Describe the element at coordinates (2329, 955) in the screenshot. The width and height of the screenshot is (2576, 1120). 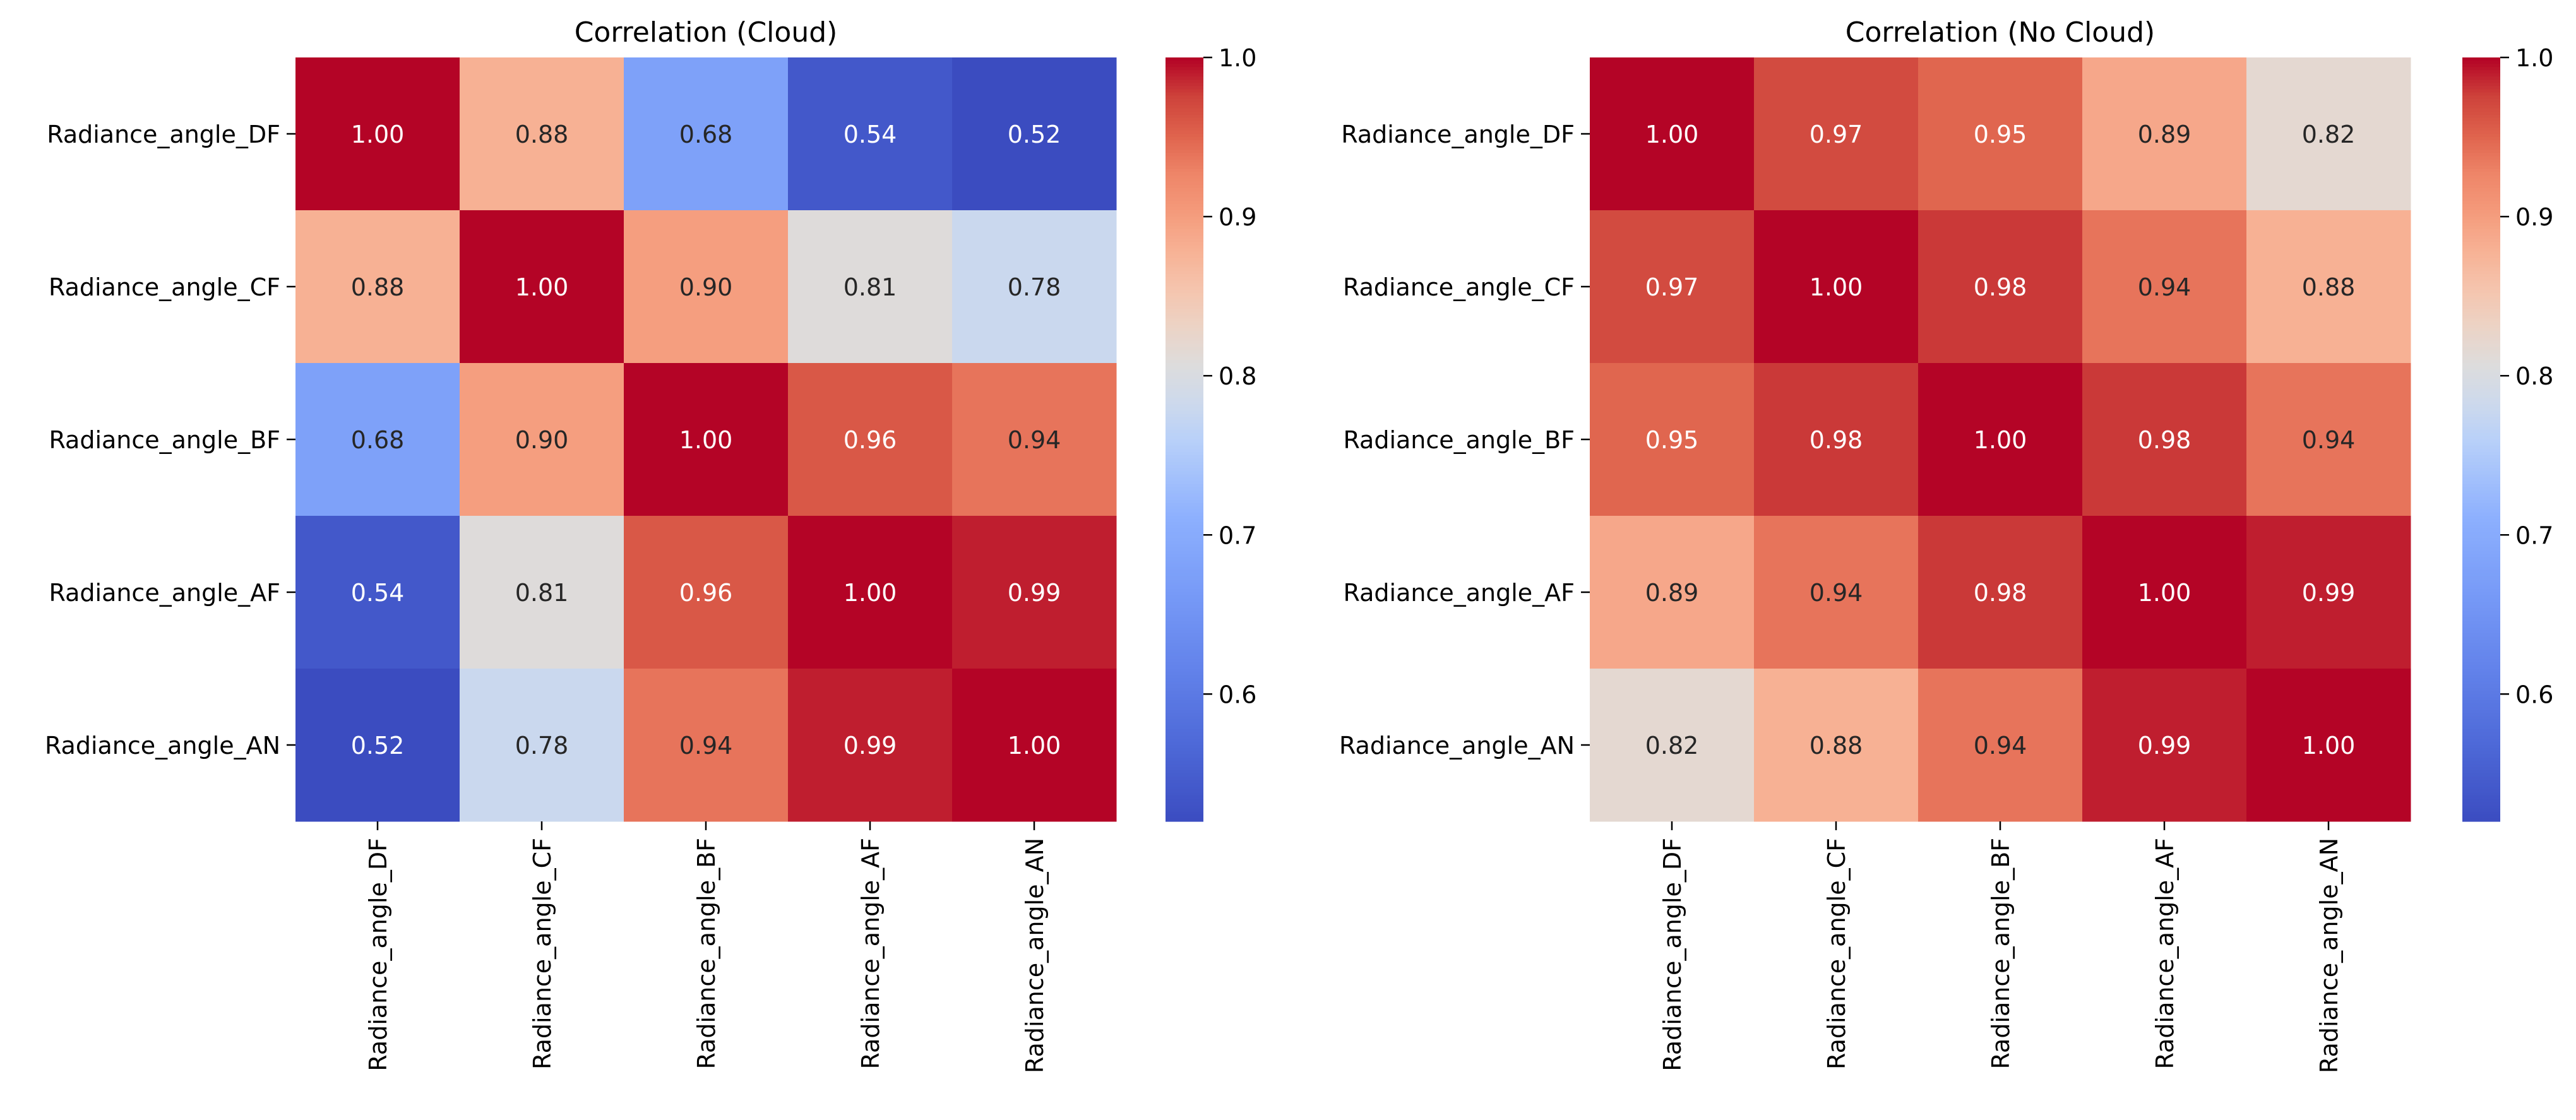
I see `x-tick-label: Radiance_angle_AN` at that location.